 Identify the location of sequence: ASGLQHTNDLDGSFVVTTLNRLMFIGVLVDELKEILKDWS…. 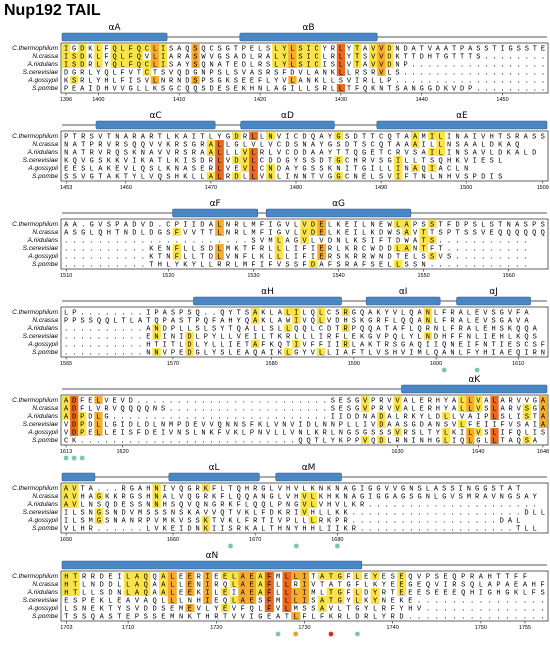
(304, 233).